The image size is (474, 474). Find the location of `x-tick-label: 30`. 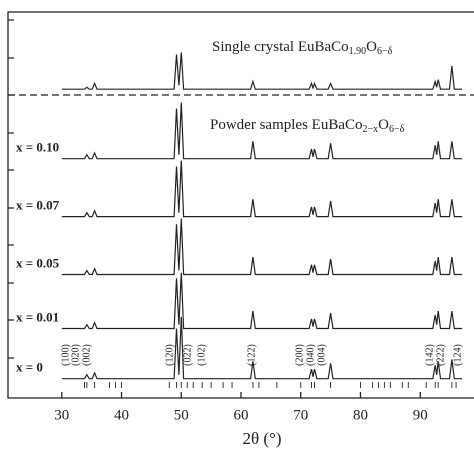

x-tick-label: 30 is located at coordinates (61, 415).